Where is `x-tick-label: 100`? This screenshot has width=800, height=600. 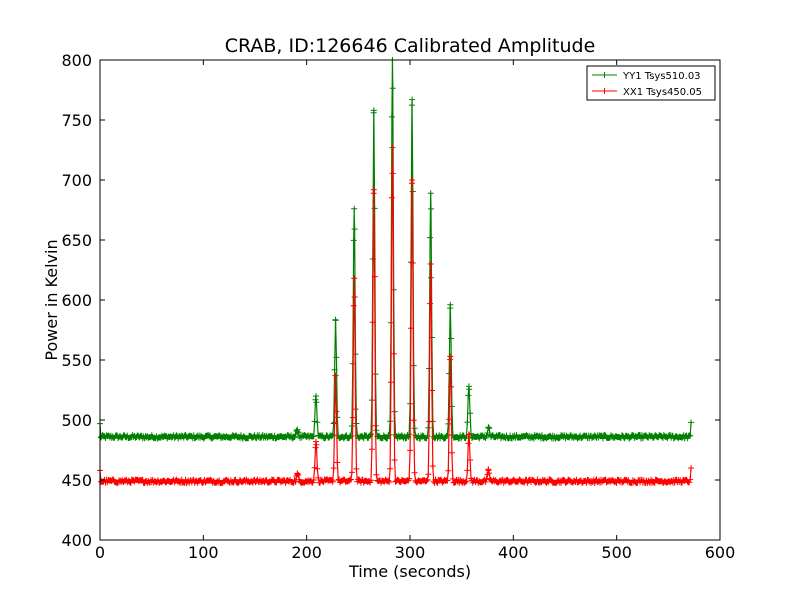
x-tick-label: 100 is located at coordinates (203, 552).